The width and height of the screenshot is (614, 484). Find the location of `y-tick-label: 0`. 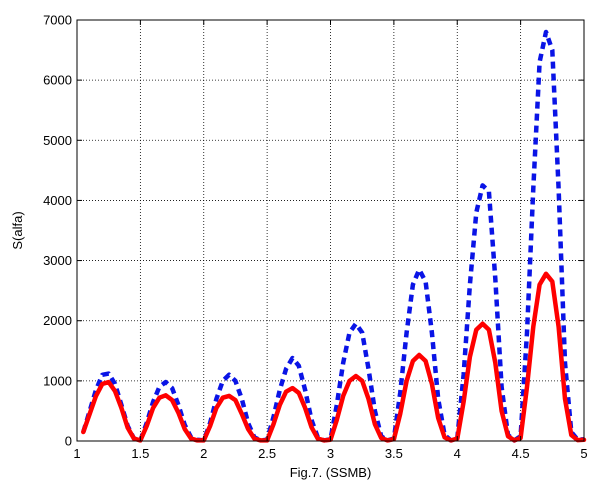

y-tick-label: 0 is located at coordinates (68, 441).